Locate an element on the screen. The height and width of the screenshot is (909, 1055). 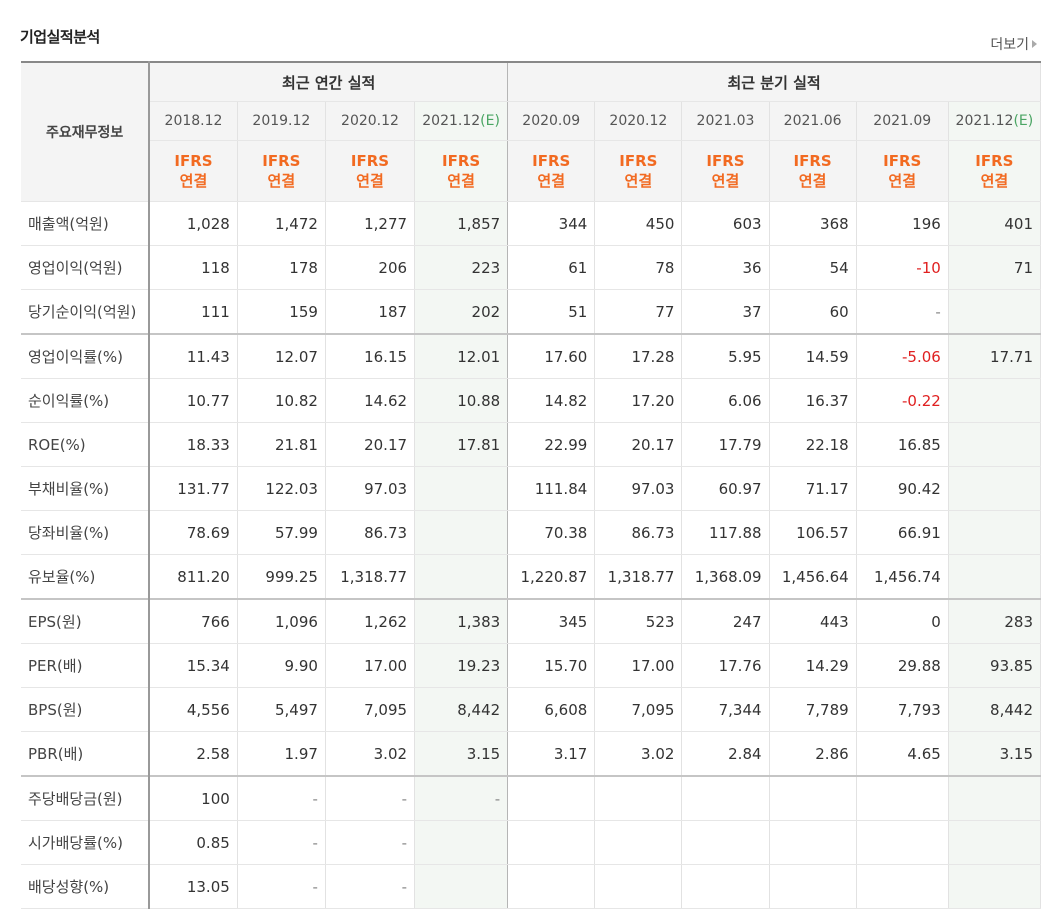
table-cell: 0 is located at coordinates (902, 621).